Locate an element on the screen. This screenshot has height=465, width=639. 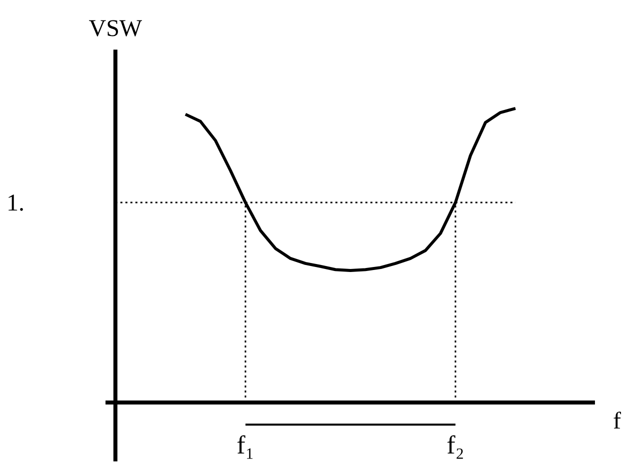
x-axis-title: f is located at coordinates (616, 421).